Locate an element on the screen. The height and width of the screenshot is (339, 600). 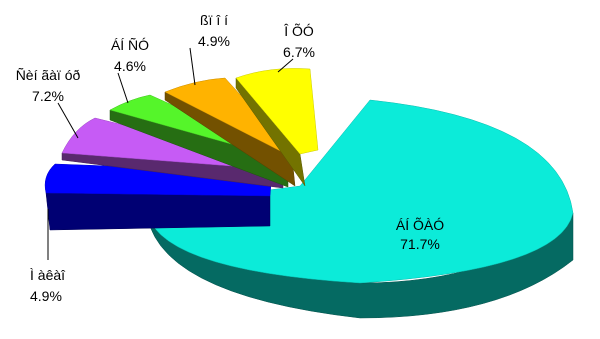
slice-label-green-value: 4.6% is located at coordinates (130, 66).